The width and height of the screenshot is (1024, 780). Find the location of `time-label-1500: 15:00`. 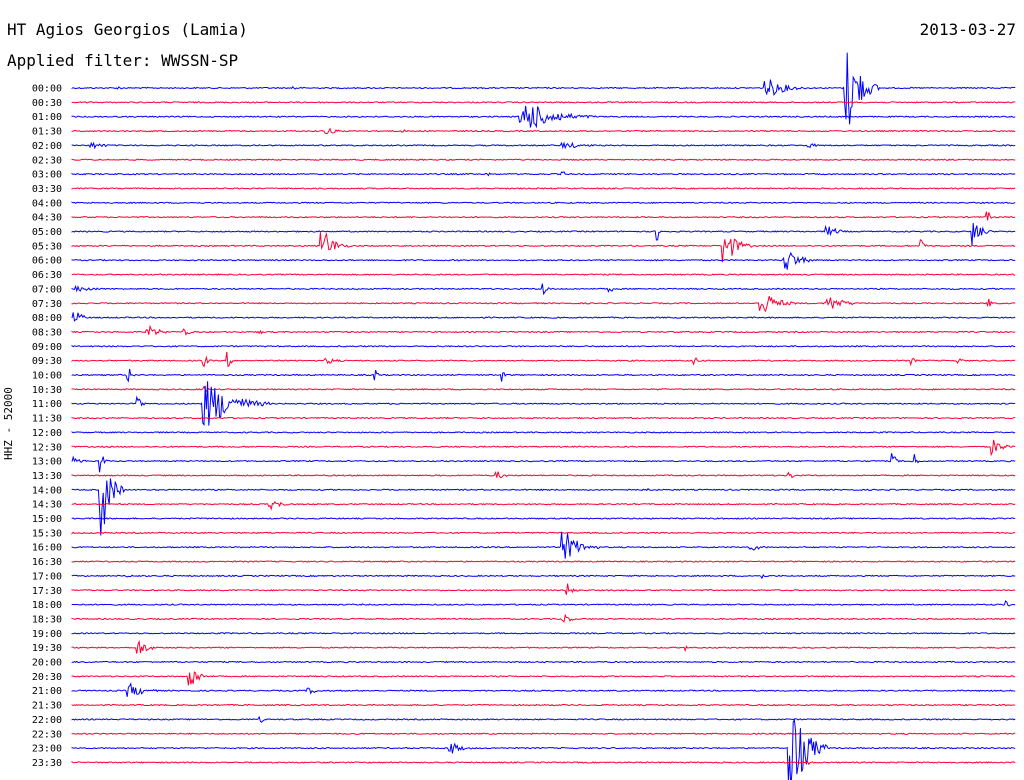

time-label-1500: 15:00 is located at coordinates (47, 519).